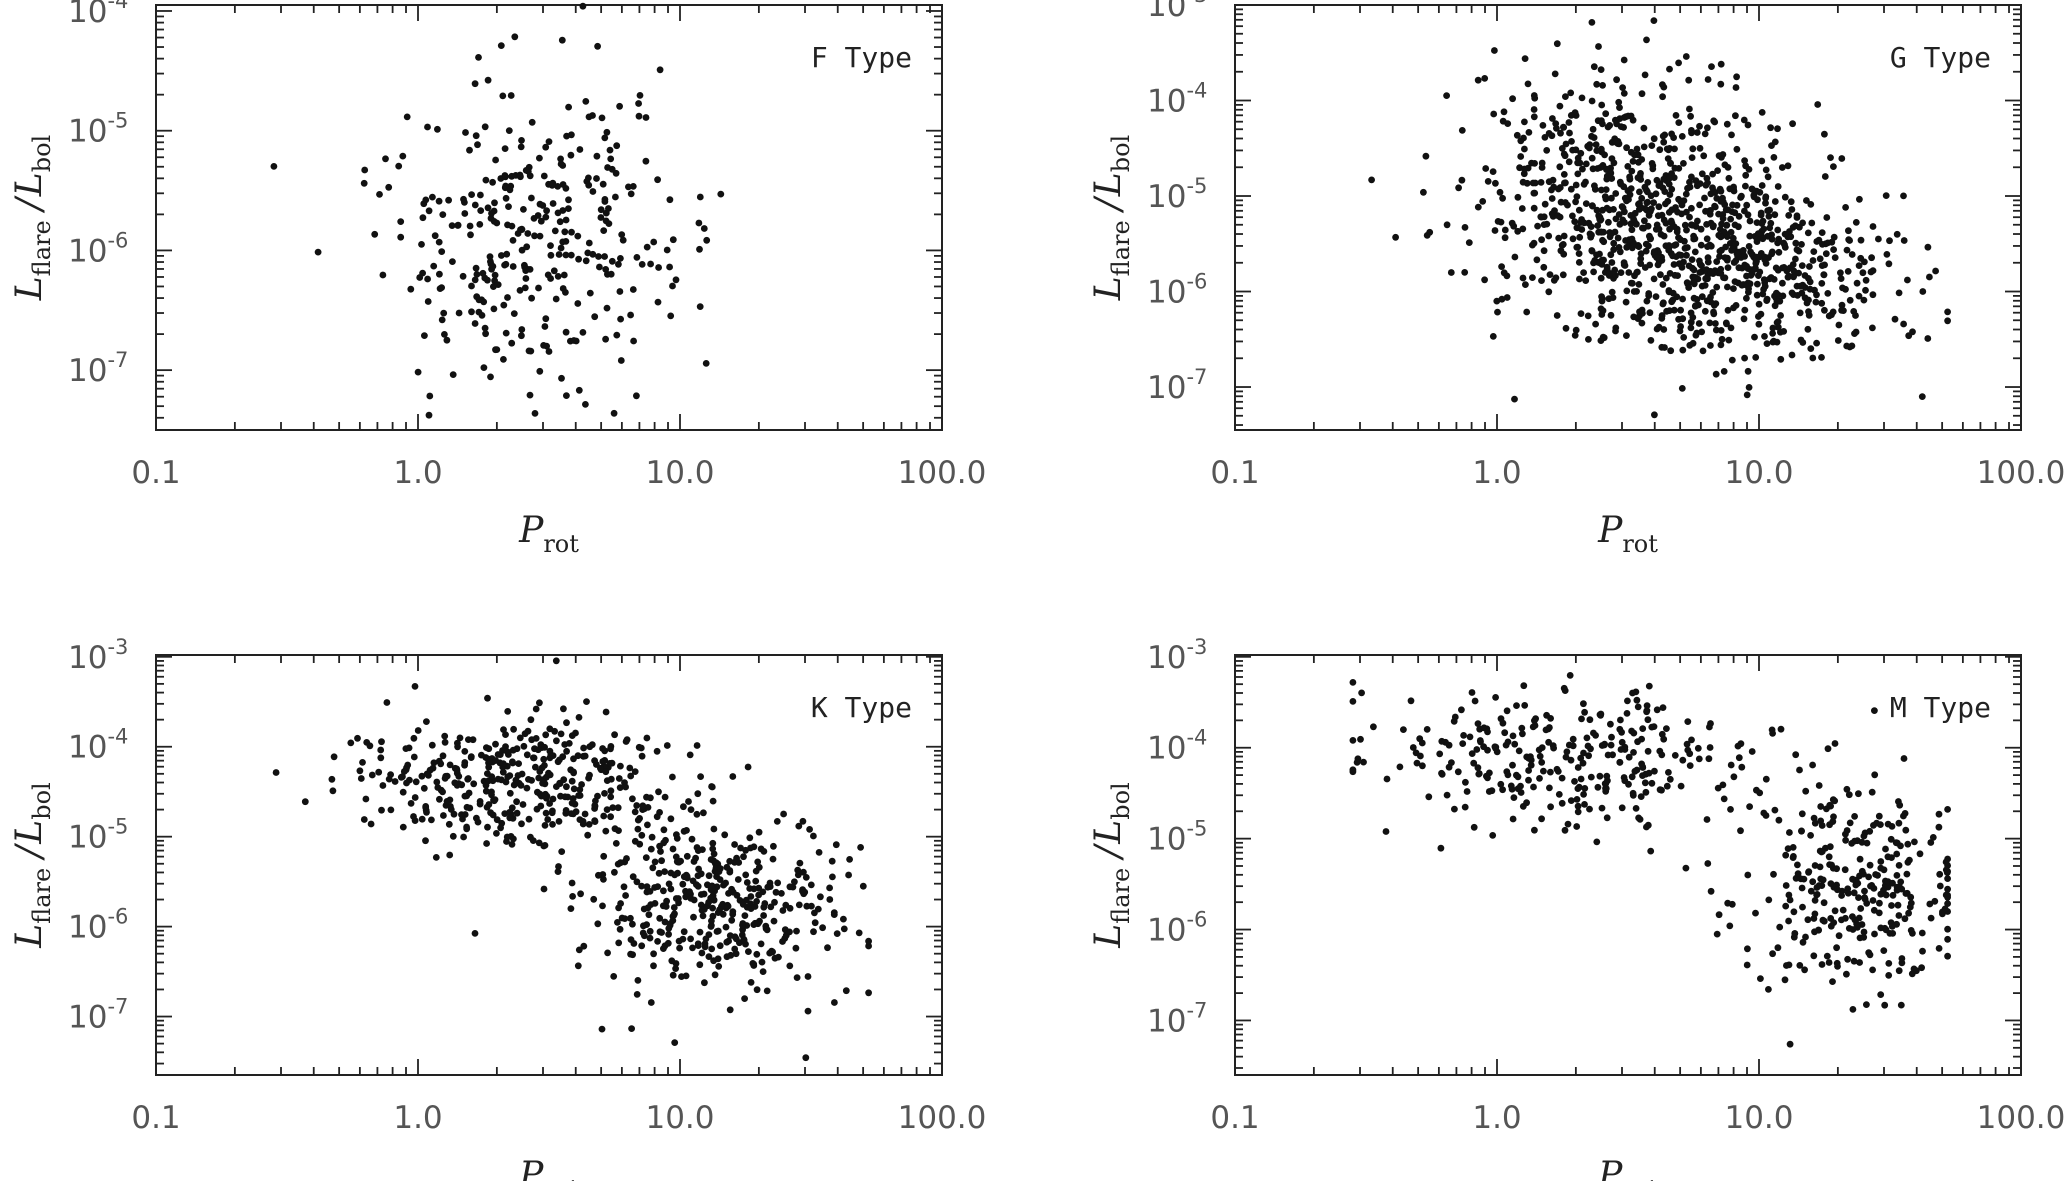  I want to click on scatter-points, so click(1650, 860).